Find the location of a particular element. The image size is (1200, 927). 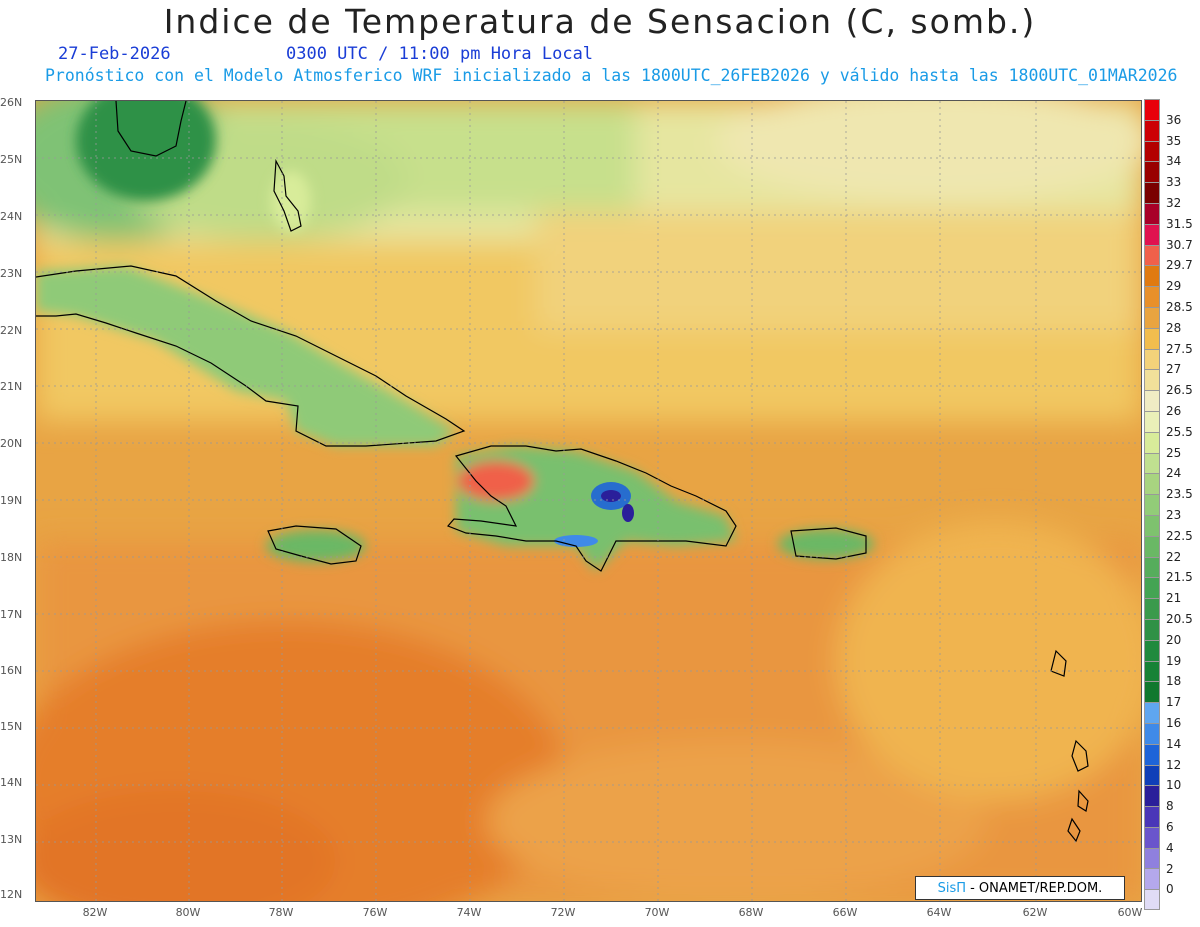

colorbar-label: 20 is located at coordinates (1174, 639).